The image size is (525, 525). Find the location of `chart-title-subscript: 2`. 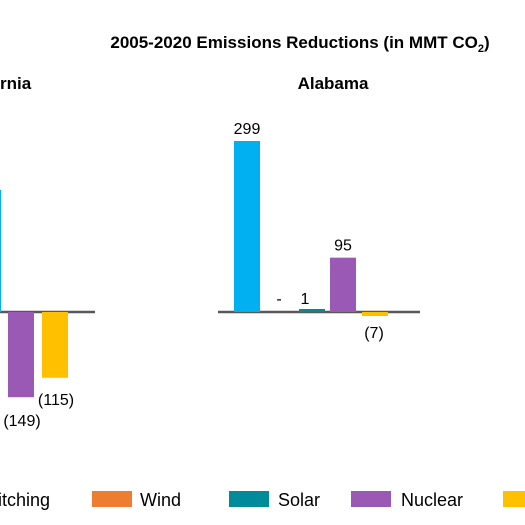

chart-title-subscript: 2 is located at coordinates (481, 49).